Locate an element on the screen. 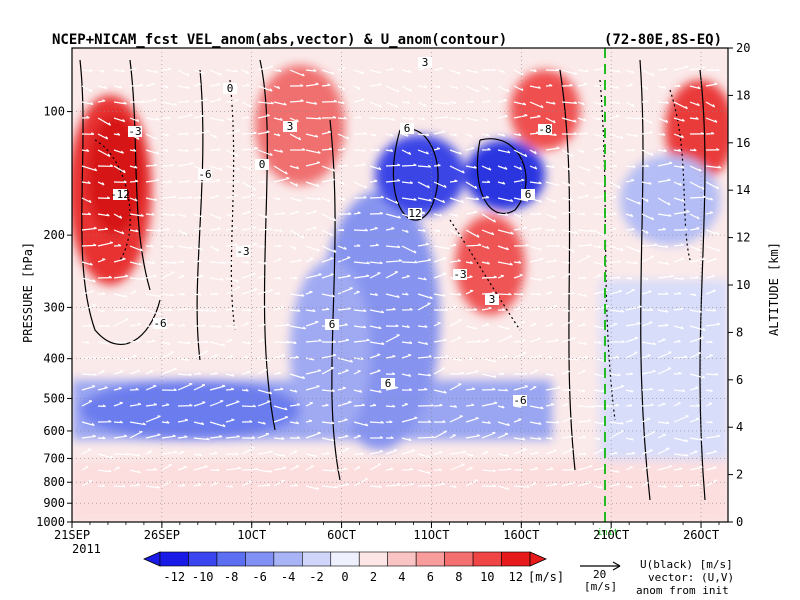 The width and height of the screenshot is (800, 600). pressure-tick-label: 1000 is located at coordinates (50, 522).